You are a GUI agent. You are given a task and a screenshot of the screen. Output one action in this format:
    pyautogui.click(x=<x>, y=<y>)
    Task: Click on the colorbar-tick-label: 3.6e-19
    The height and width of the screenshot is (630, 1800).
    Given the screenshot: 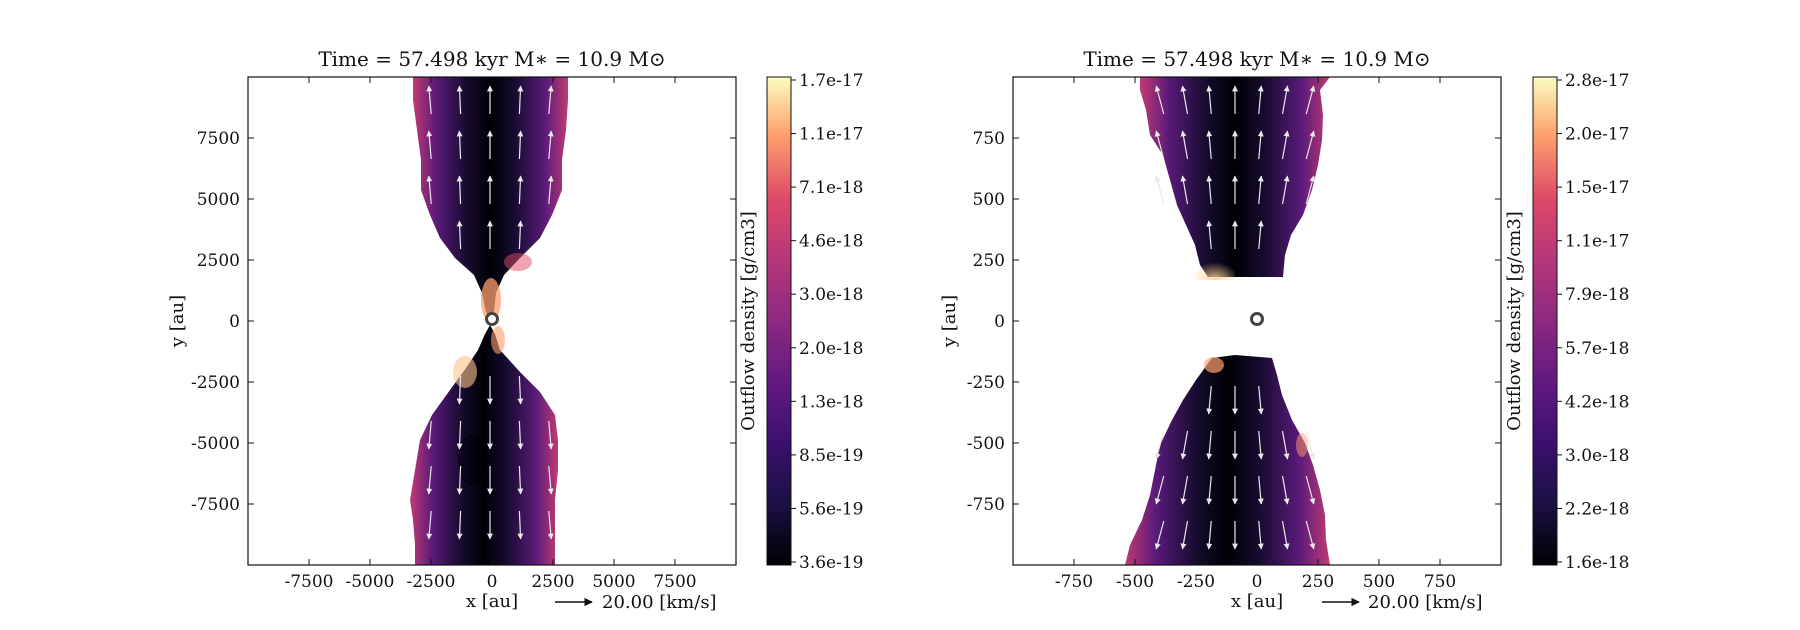 What is the action you would take?
    pyautogui.click(x=831, y=563)
    